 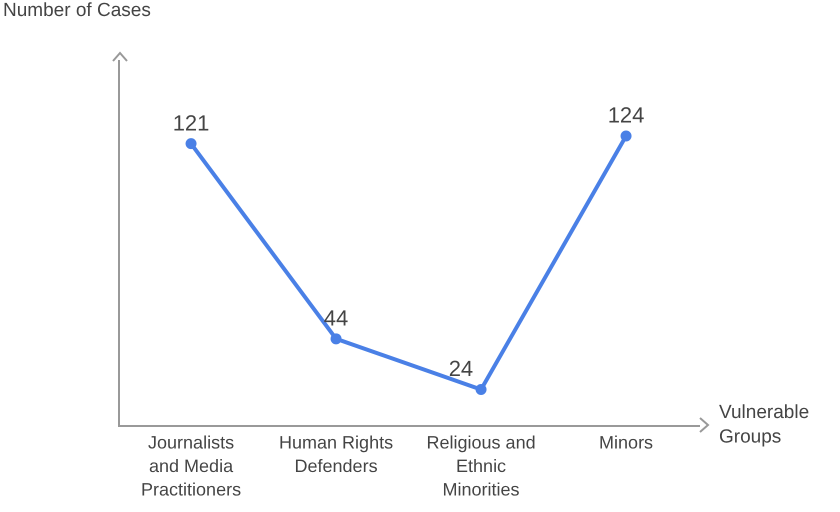 I want to click on x-tick-label: Human Rights Defenders, so click(x=336, y=454).